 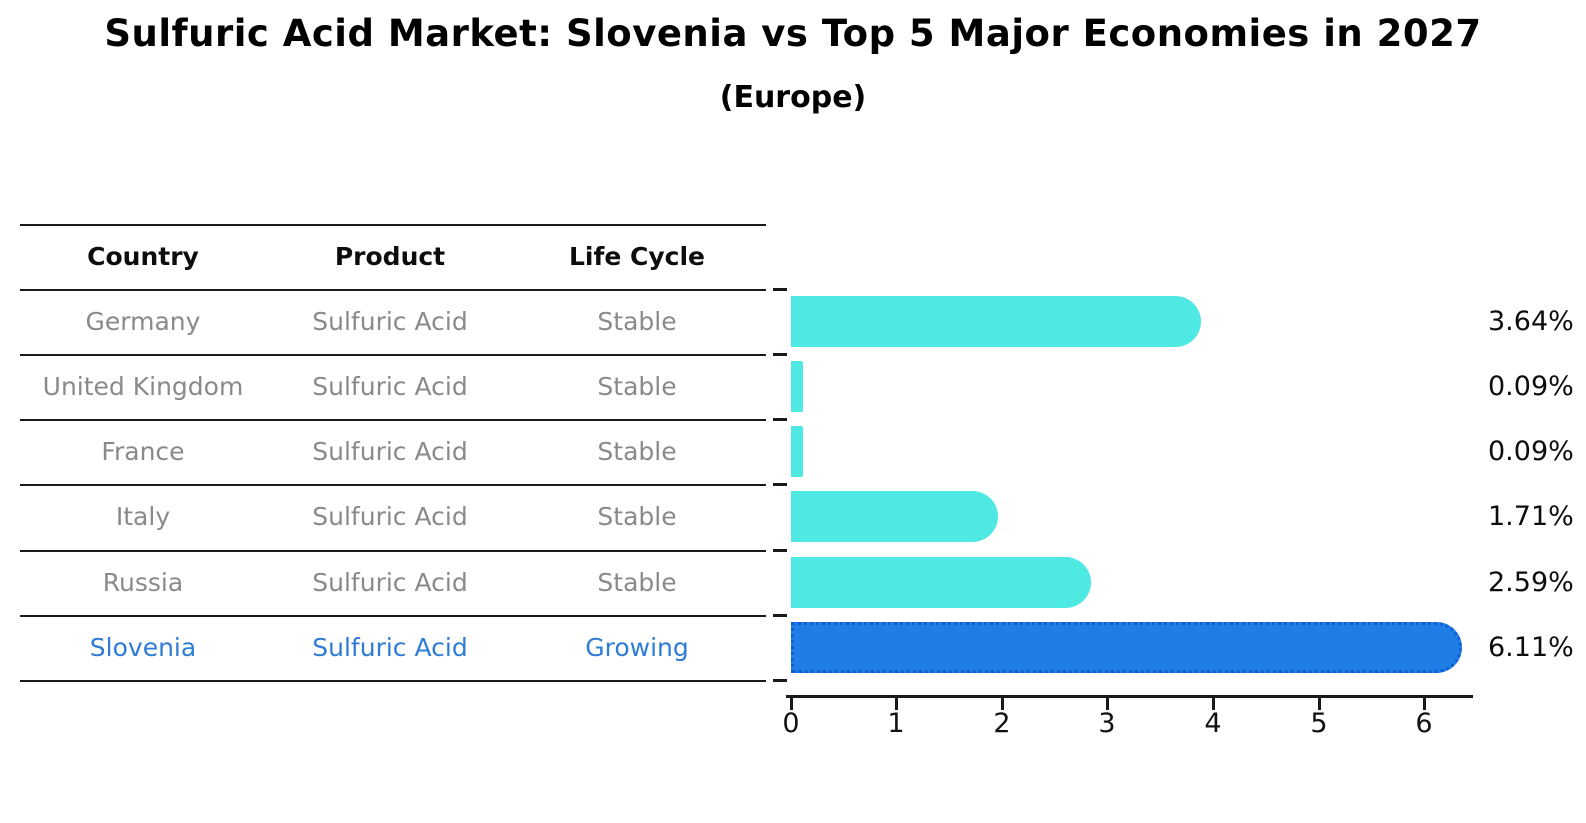 What do you see at coordinates (1129, 696) in the screenshot?
I see `x-axis-line` at bounding box center [1129, 696].